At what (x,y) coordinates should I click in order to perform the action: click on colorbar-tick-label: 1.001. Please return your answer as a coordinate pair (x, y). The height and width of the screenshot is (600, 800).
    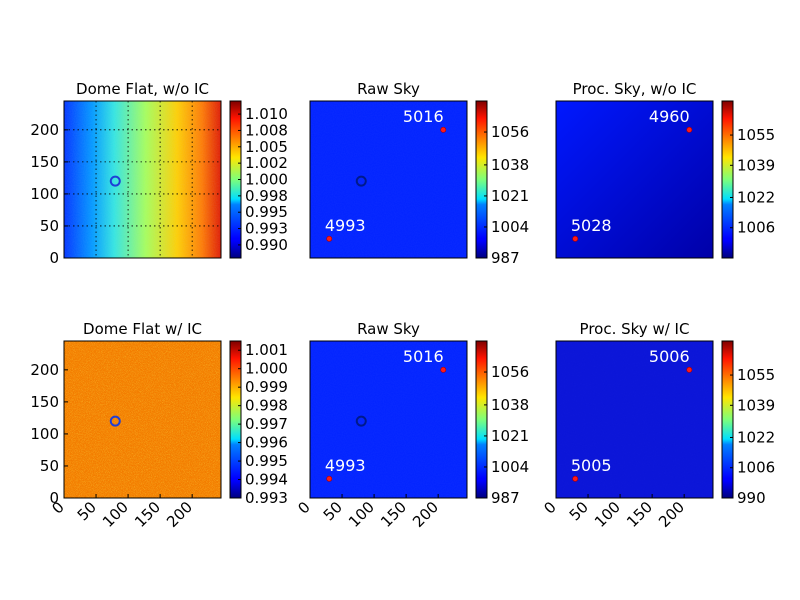
    Looking at the image, I should click on (266, 350).